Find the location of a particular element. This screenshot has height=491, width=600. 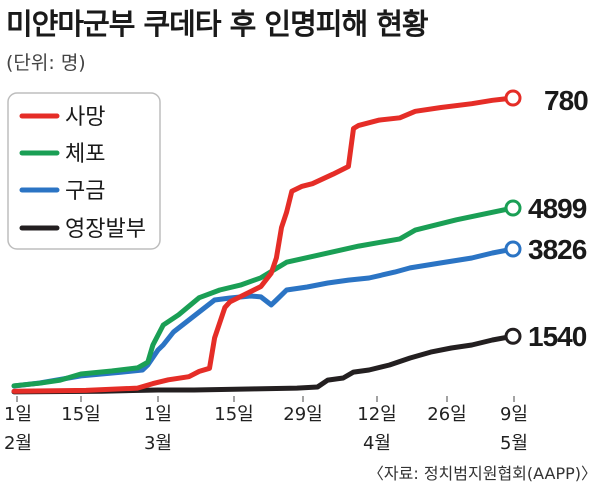

x-tick-month-label: 3월 is located at coordinates (158, 443).